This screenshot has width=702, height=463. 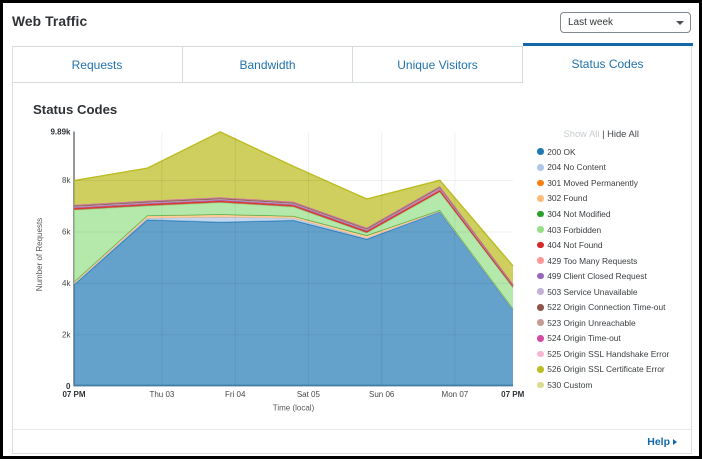 I want to click on svg-text: Fri 04, so click(x=235, y=394).